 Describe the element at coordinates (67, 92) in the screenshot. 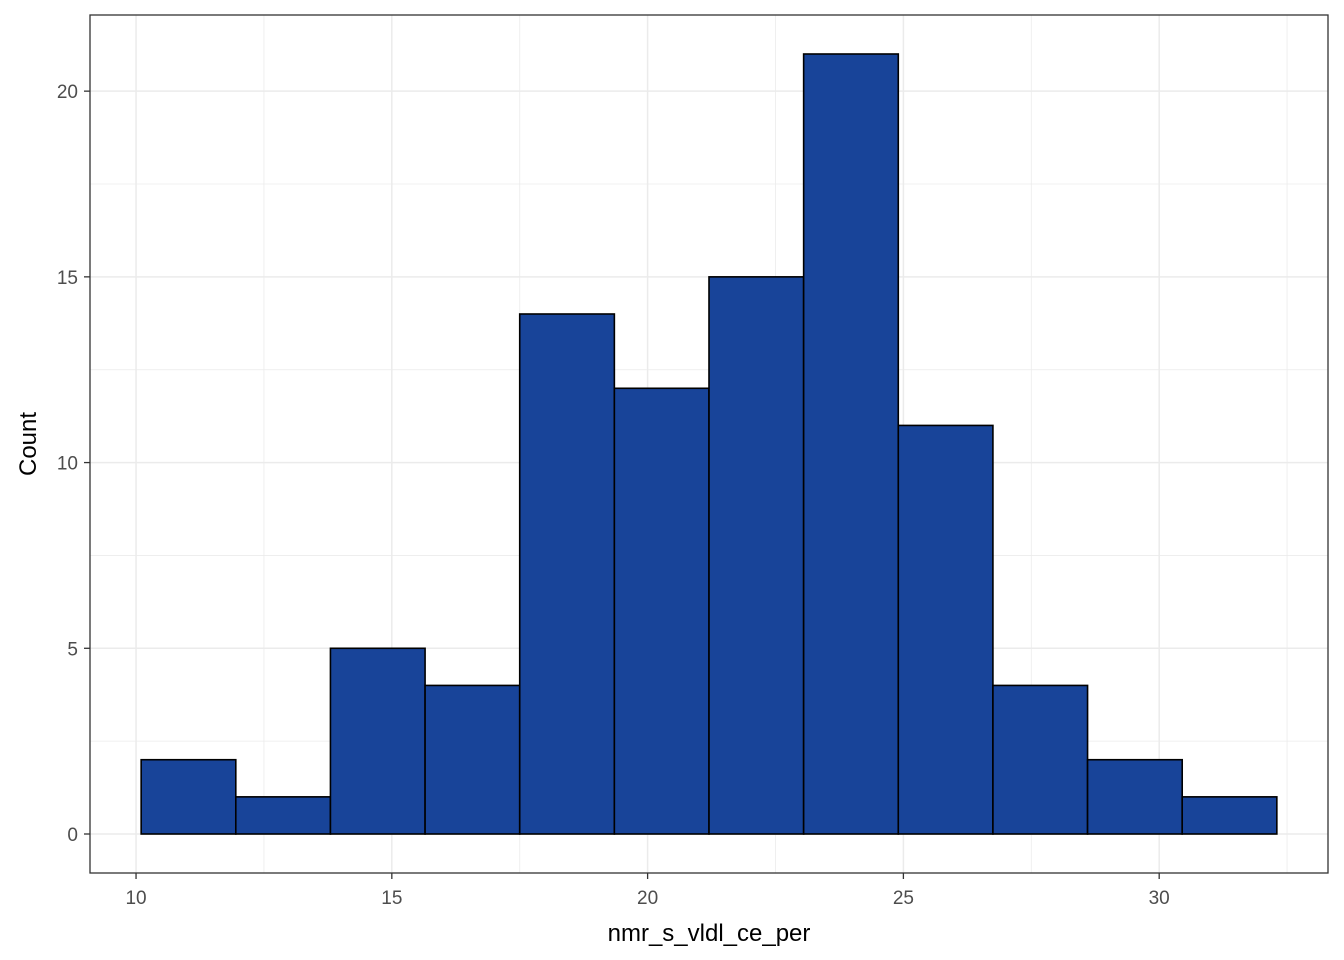

I see `y-tick-label: 20` at that location.